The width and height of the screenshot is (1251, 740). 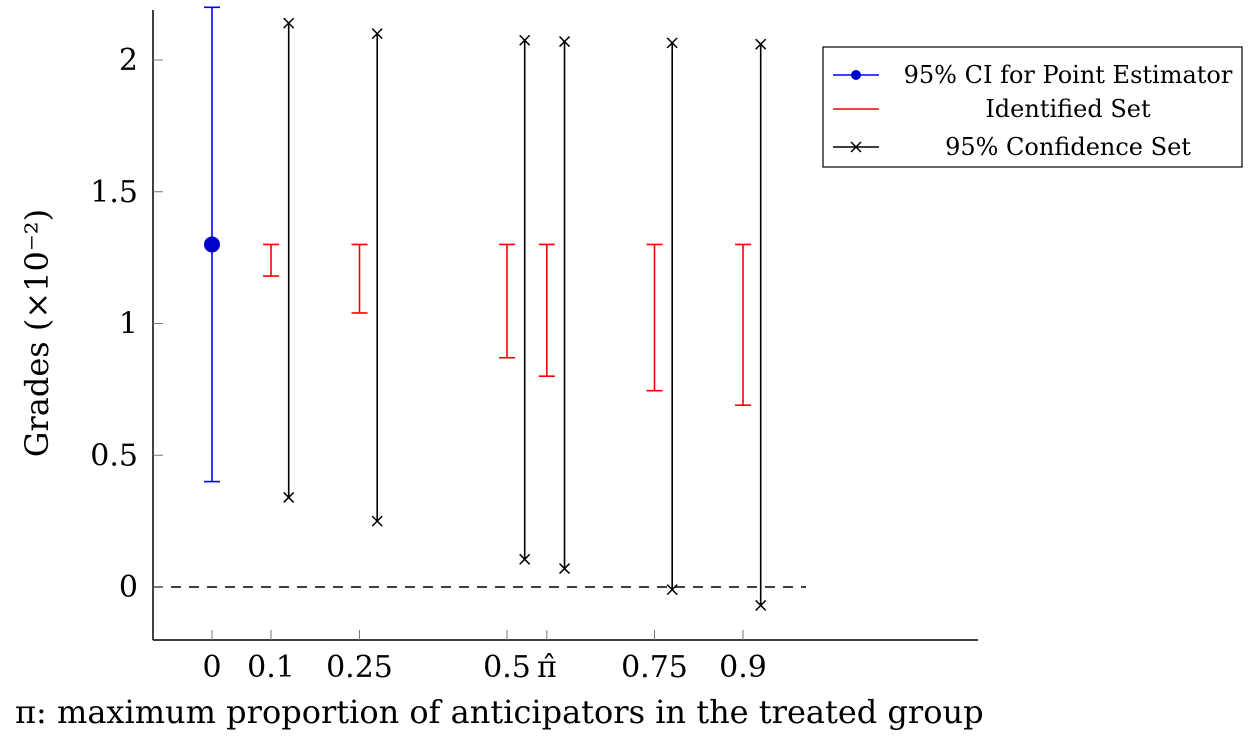 I want to click on legend-entry: 95% CI for Point Estimator, so click(x=1033, y=75).